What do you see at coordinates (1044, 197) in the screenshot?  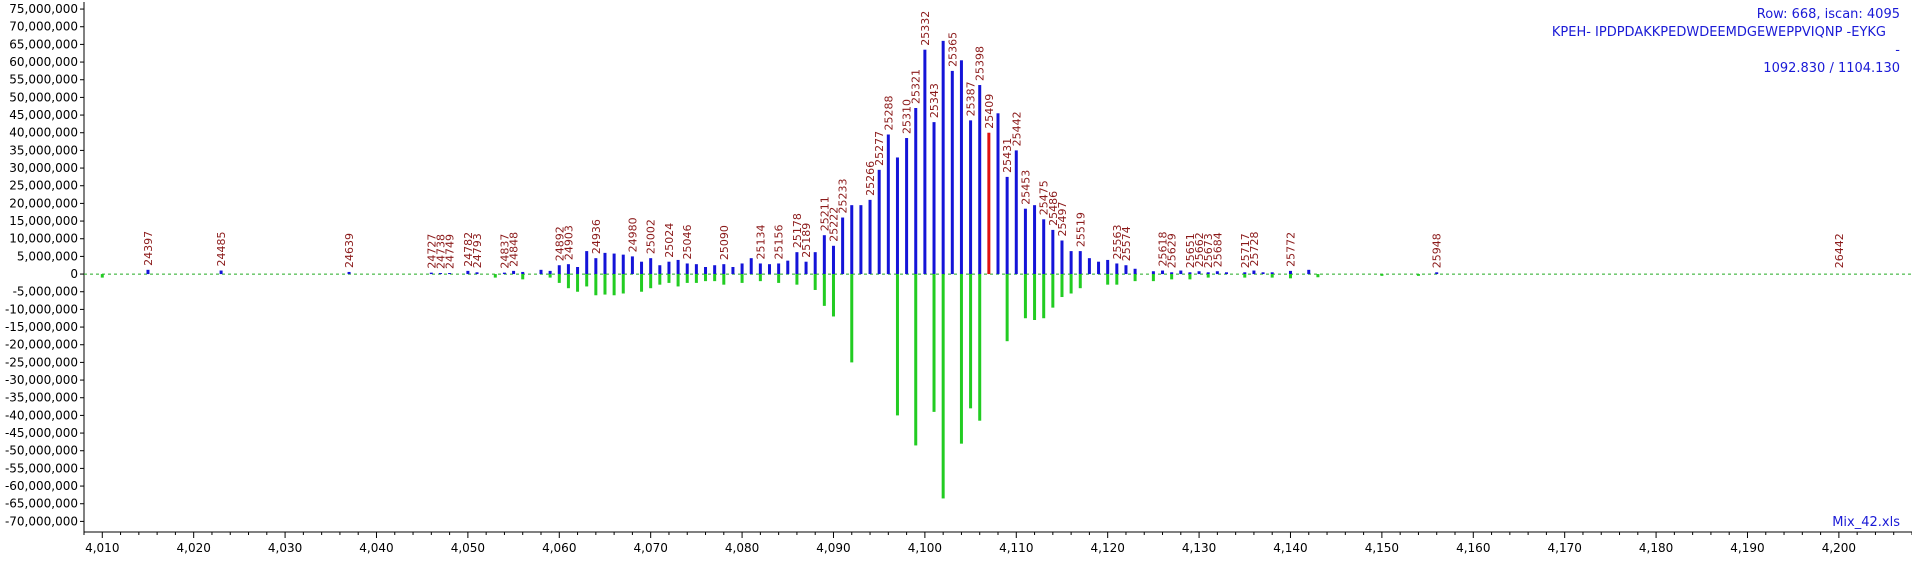 I see `scan-label: 25475` at bounding box center [1044, 197].